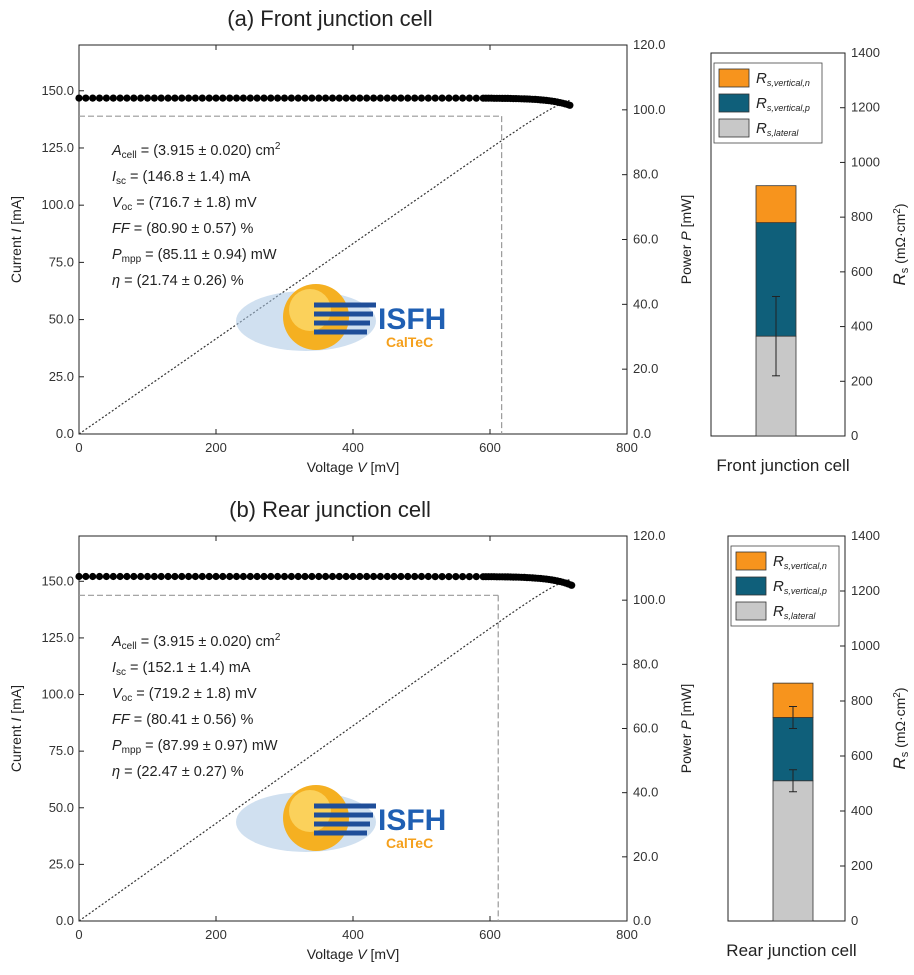 The height and width of the screenshot is (975, 914). Describe the element at coordinates (645, 792) in the screenshot. I see `iv-rear-y2tick-label: 40.0` at that location.